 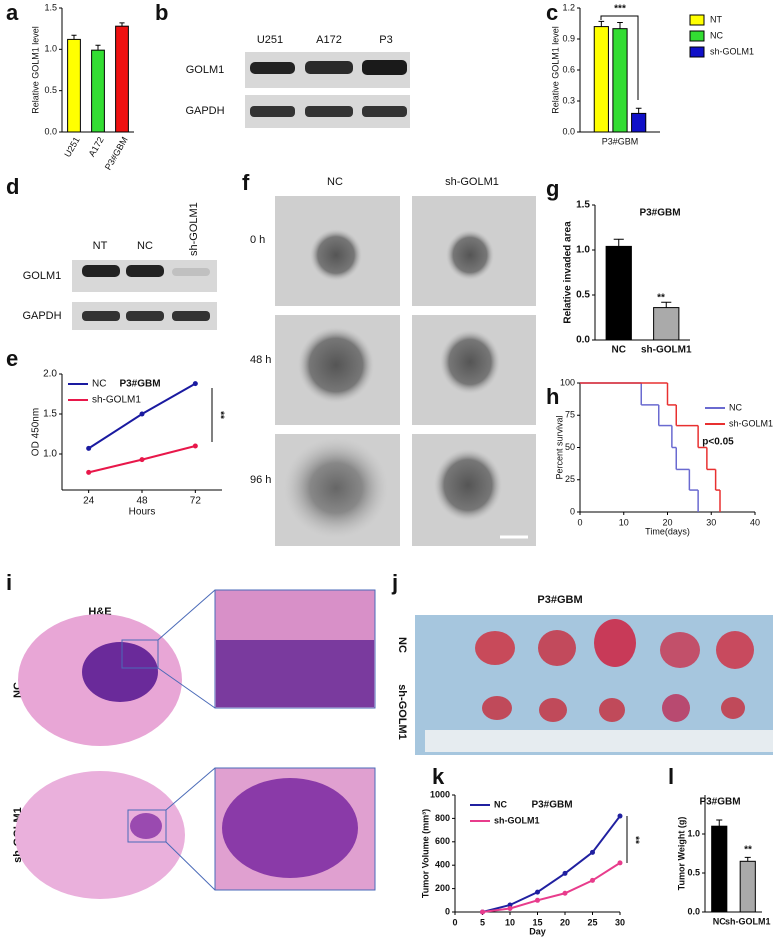 What do you see at coordinates (402, 645) in the screenshot?
I see `row-label: NC` at bounding box center [402, 645].